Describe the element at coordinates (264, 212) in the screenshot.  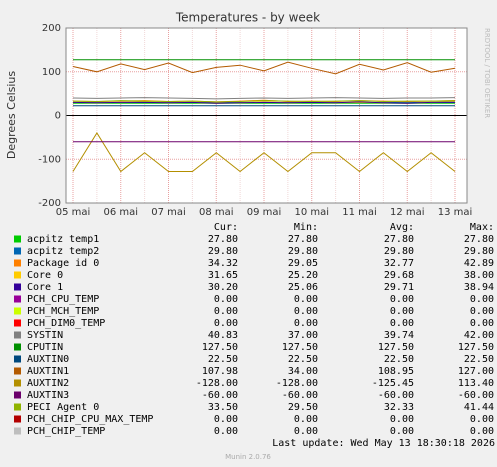
I see `x-tick-label: 09 mai` at that location.